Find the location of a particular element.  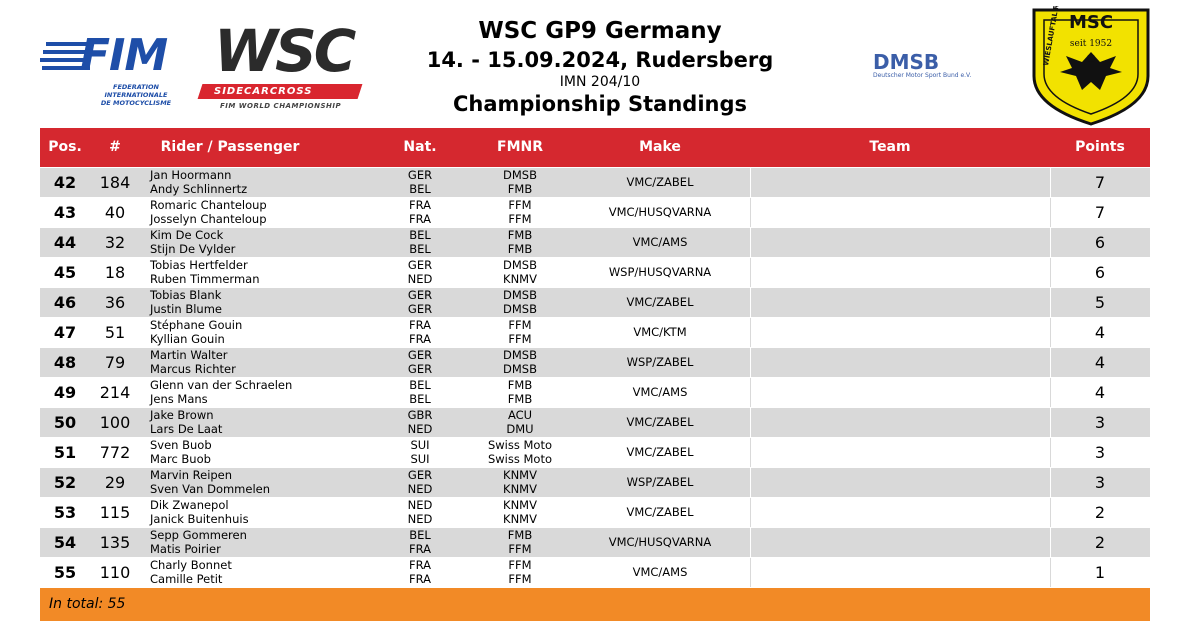

cell-number: 32 is located at coordinates (115, 242).